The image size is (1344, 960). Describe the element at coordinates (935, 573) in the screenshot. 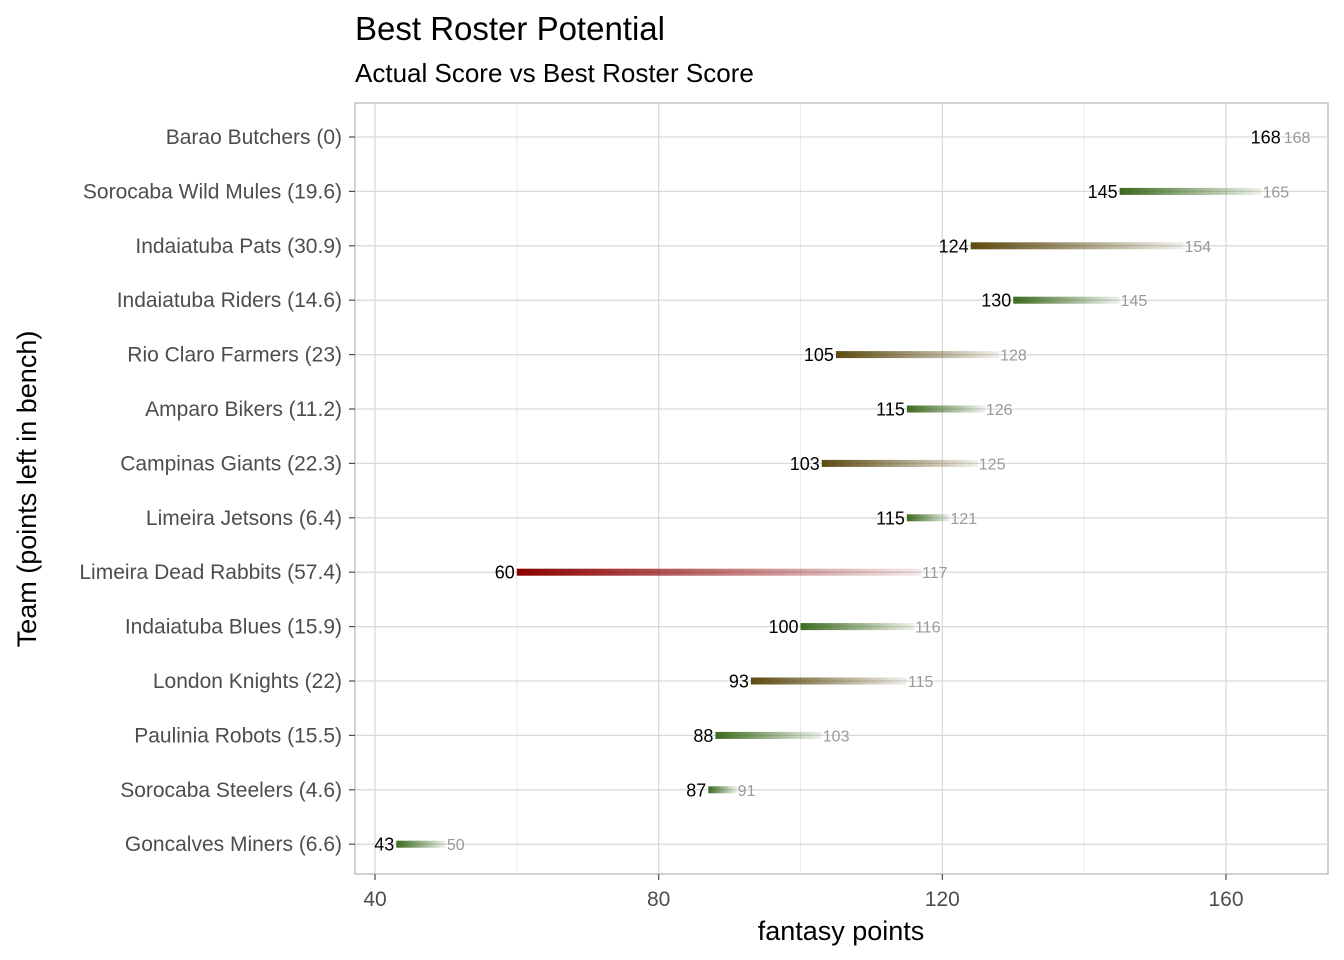

I see `best-score-label: 117` at that location.